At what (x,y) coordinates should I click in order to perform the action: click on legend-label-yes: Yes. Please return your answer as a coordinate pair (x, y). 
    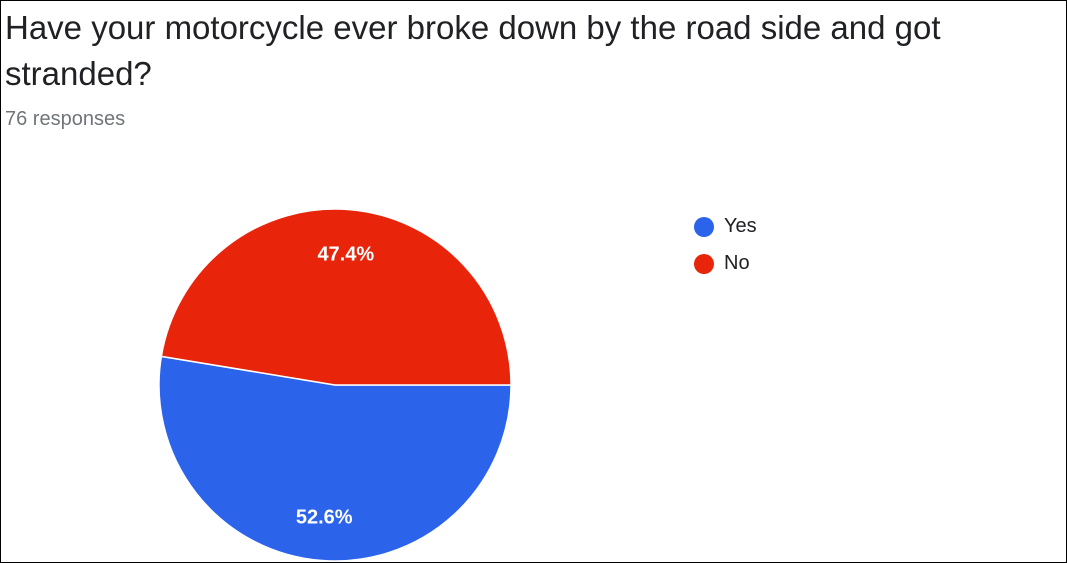
    Looking at the image, I should click on (740, 226).